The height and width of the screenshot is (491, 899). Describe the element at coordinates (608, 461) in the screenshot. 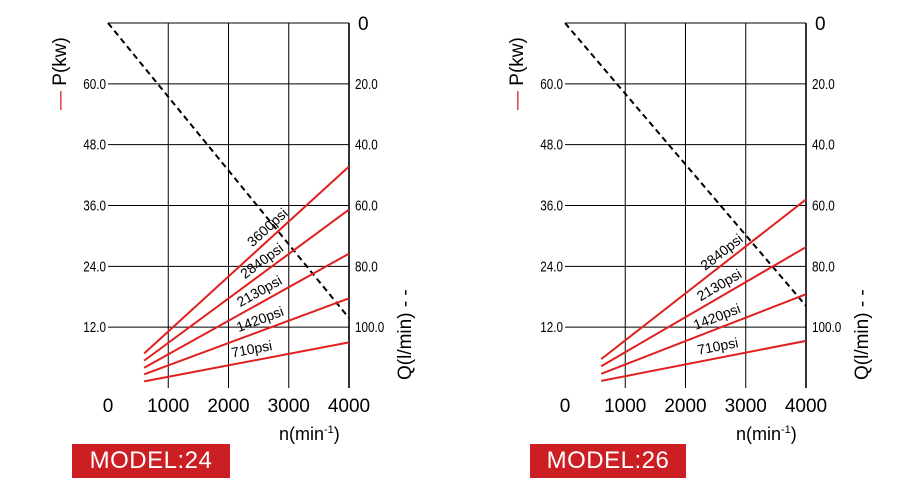

I see `model-26-badge: MODEL:26` at that location.